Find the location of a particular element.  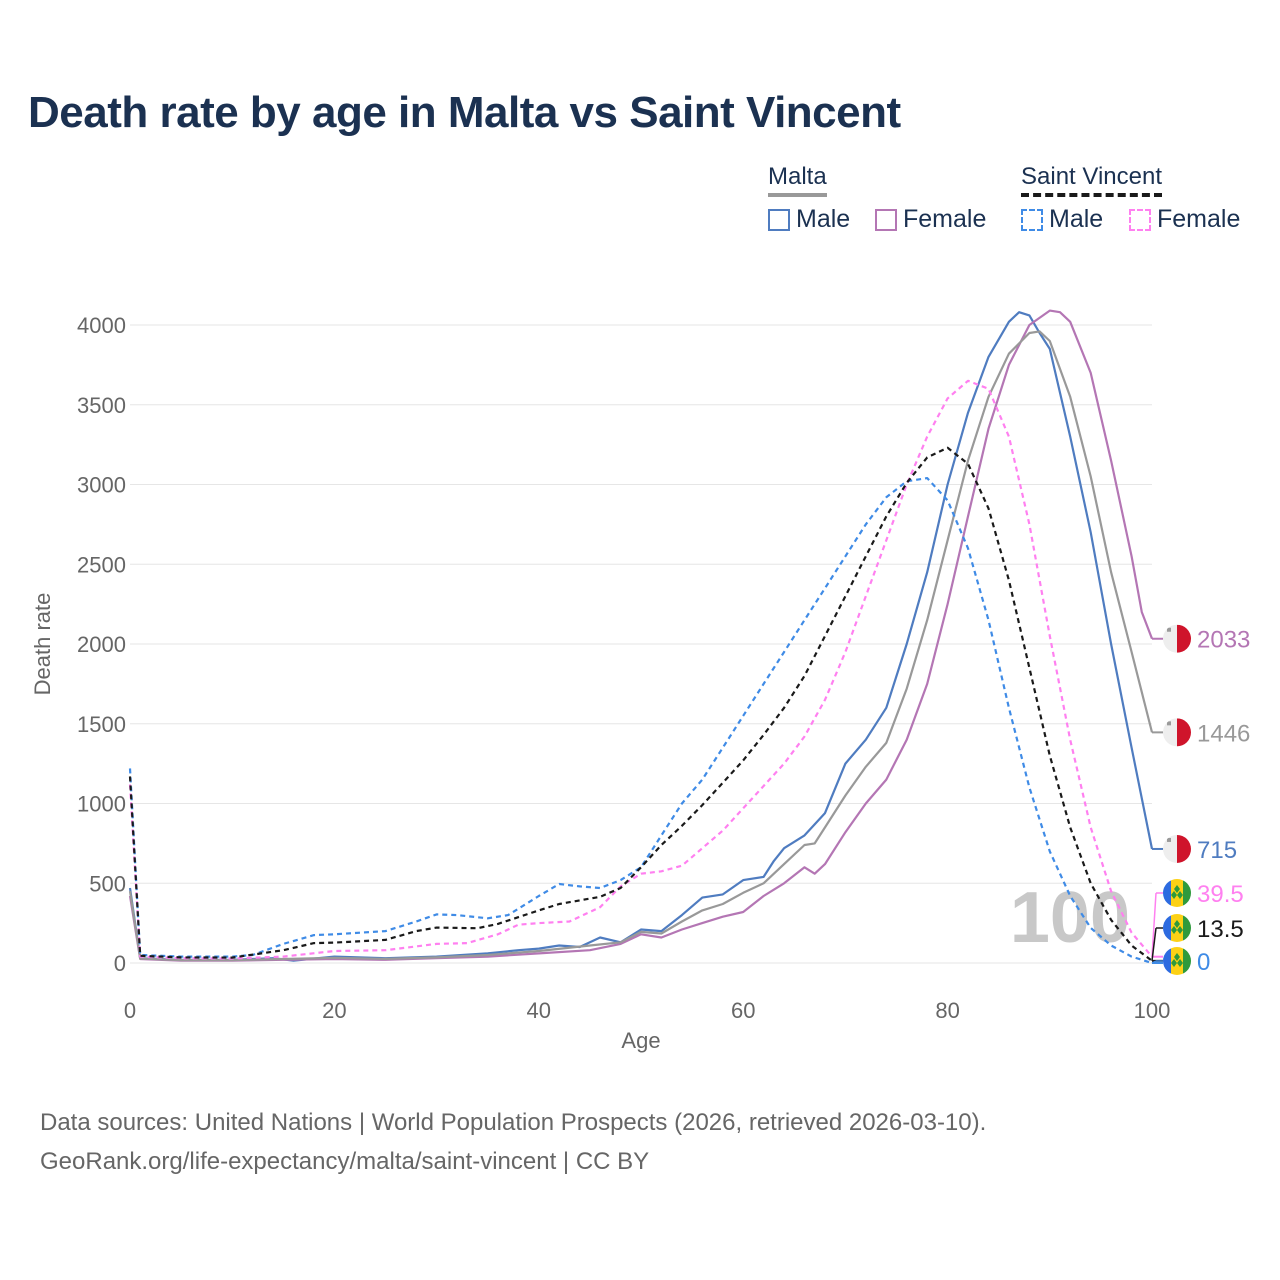

x-tick-label: 100 is located at coordinates (1152, 1010).